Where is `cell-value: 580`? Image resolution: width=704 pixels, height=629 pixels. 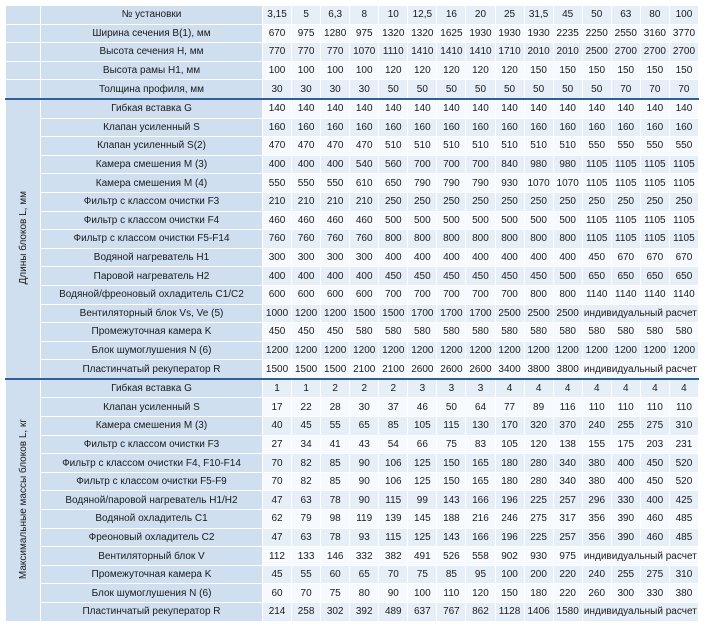
cell-value: 580 is located at coordinates (538, 332).